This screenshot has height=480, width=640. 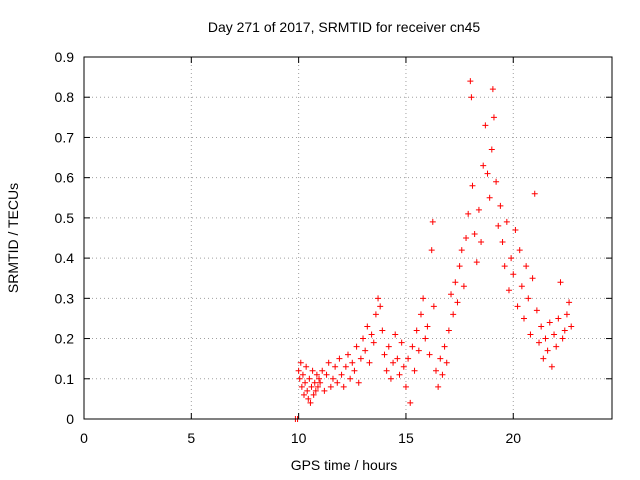 What do you see at coordinates (65, 137) in the screenshot?
I see `y-tick-label: 0.7` at bounding box center [65, 137].